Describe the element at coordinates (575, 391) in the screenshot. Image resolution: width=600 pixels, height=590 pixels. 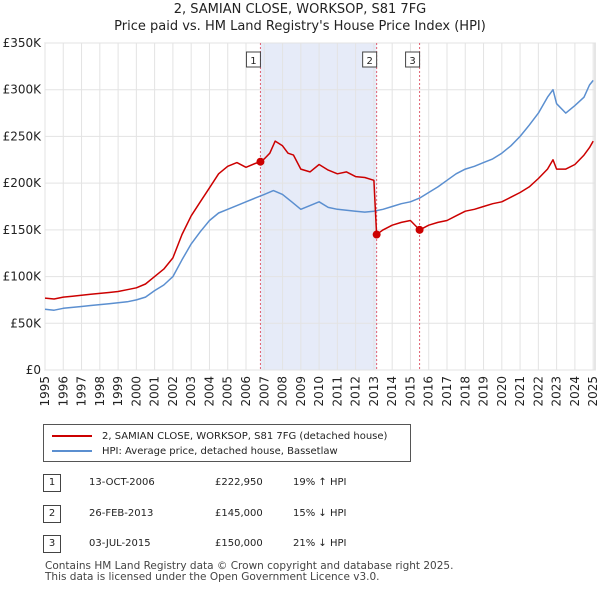
I see `x-tick-label: 2024` at that location.